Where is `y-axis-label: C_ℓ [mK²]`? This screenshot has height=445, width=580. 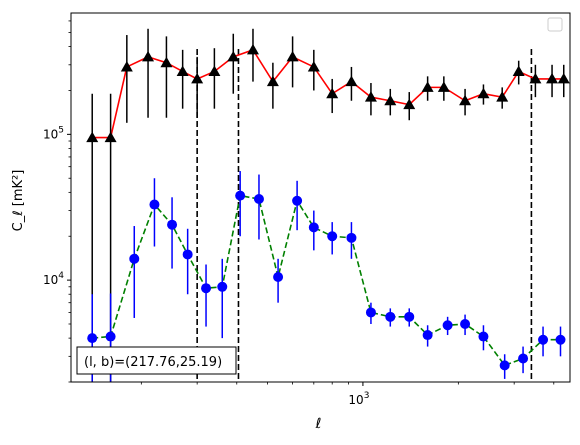 y-axis-label: C_ℓ [mK²] is located at coordinates (18, 201).